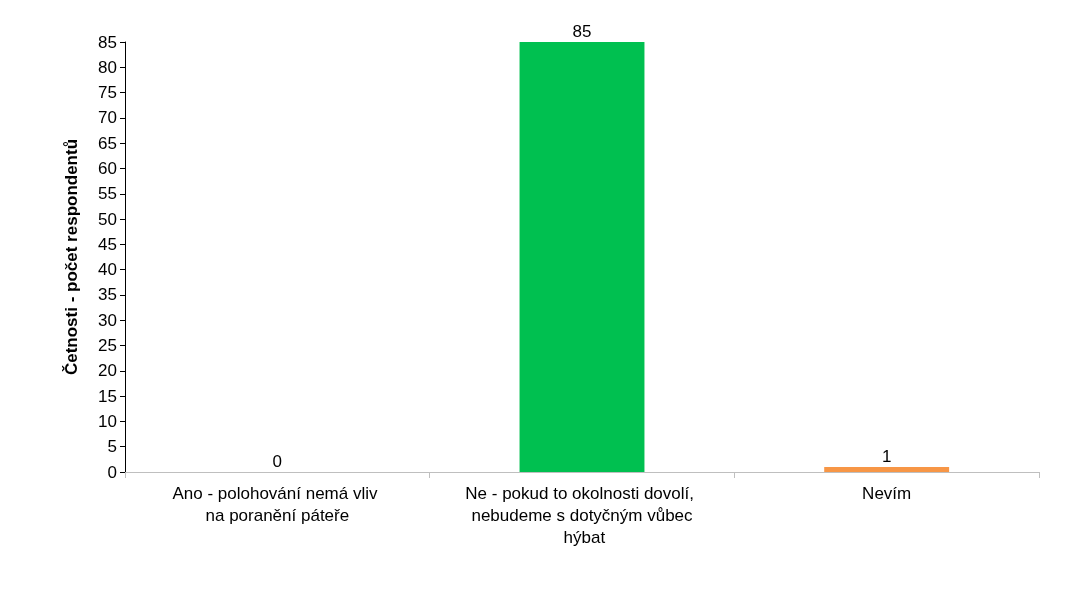 The height and width of the screenshot is (598, 1089). I want to click on y-tick-label: 60, so click(107, 168).